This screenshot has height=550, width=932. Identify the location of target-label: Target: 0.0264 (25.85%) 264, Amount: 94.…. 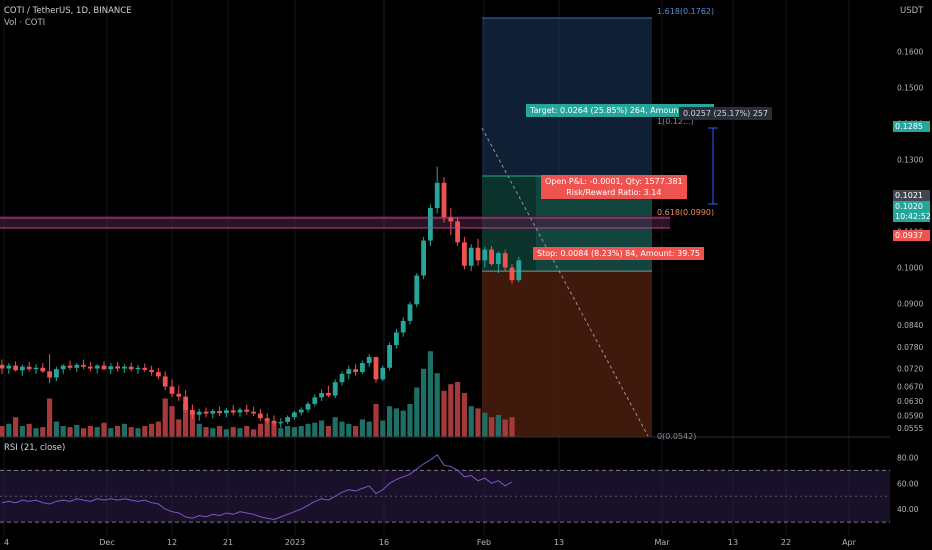
(620, 110).